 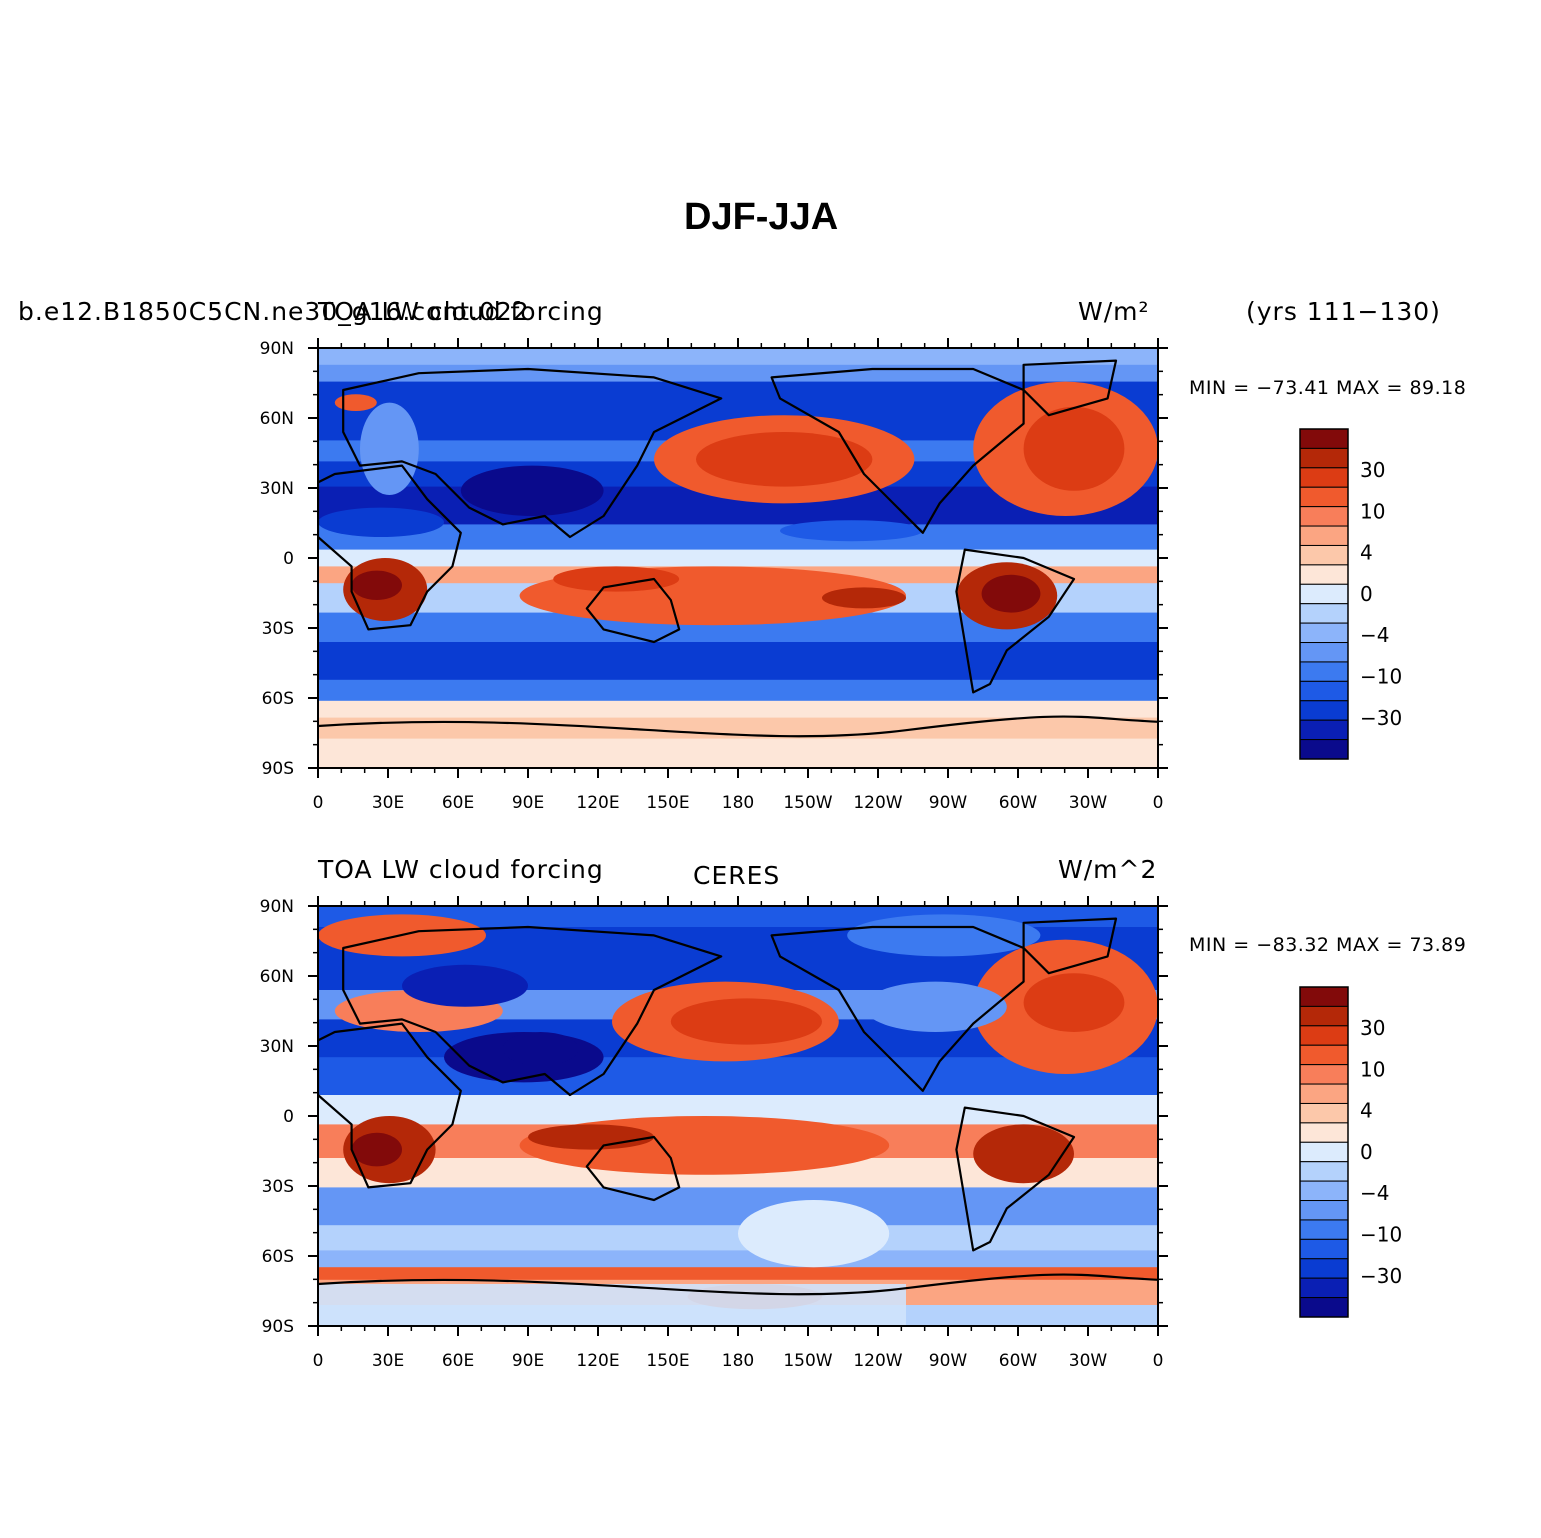 What do you see at coordinates (1366, 553) in the screenshot?
I see `colorbar-label: 4` at bounding box center [1366, 553].